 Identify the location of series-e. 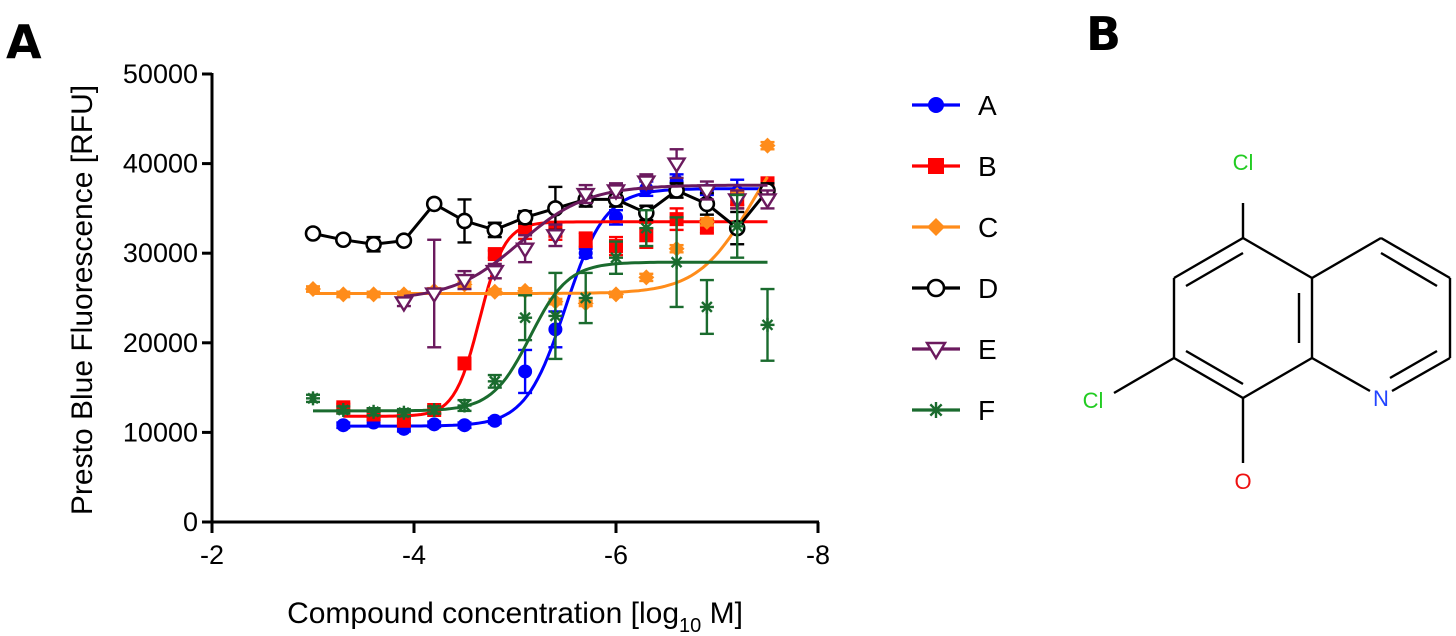
(585, 248).